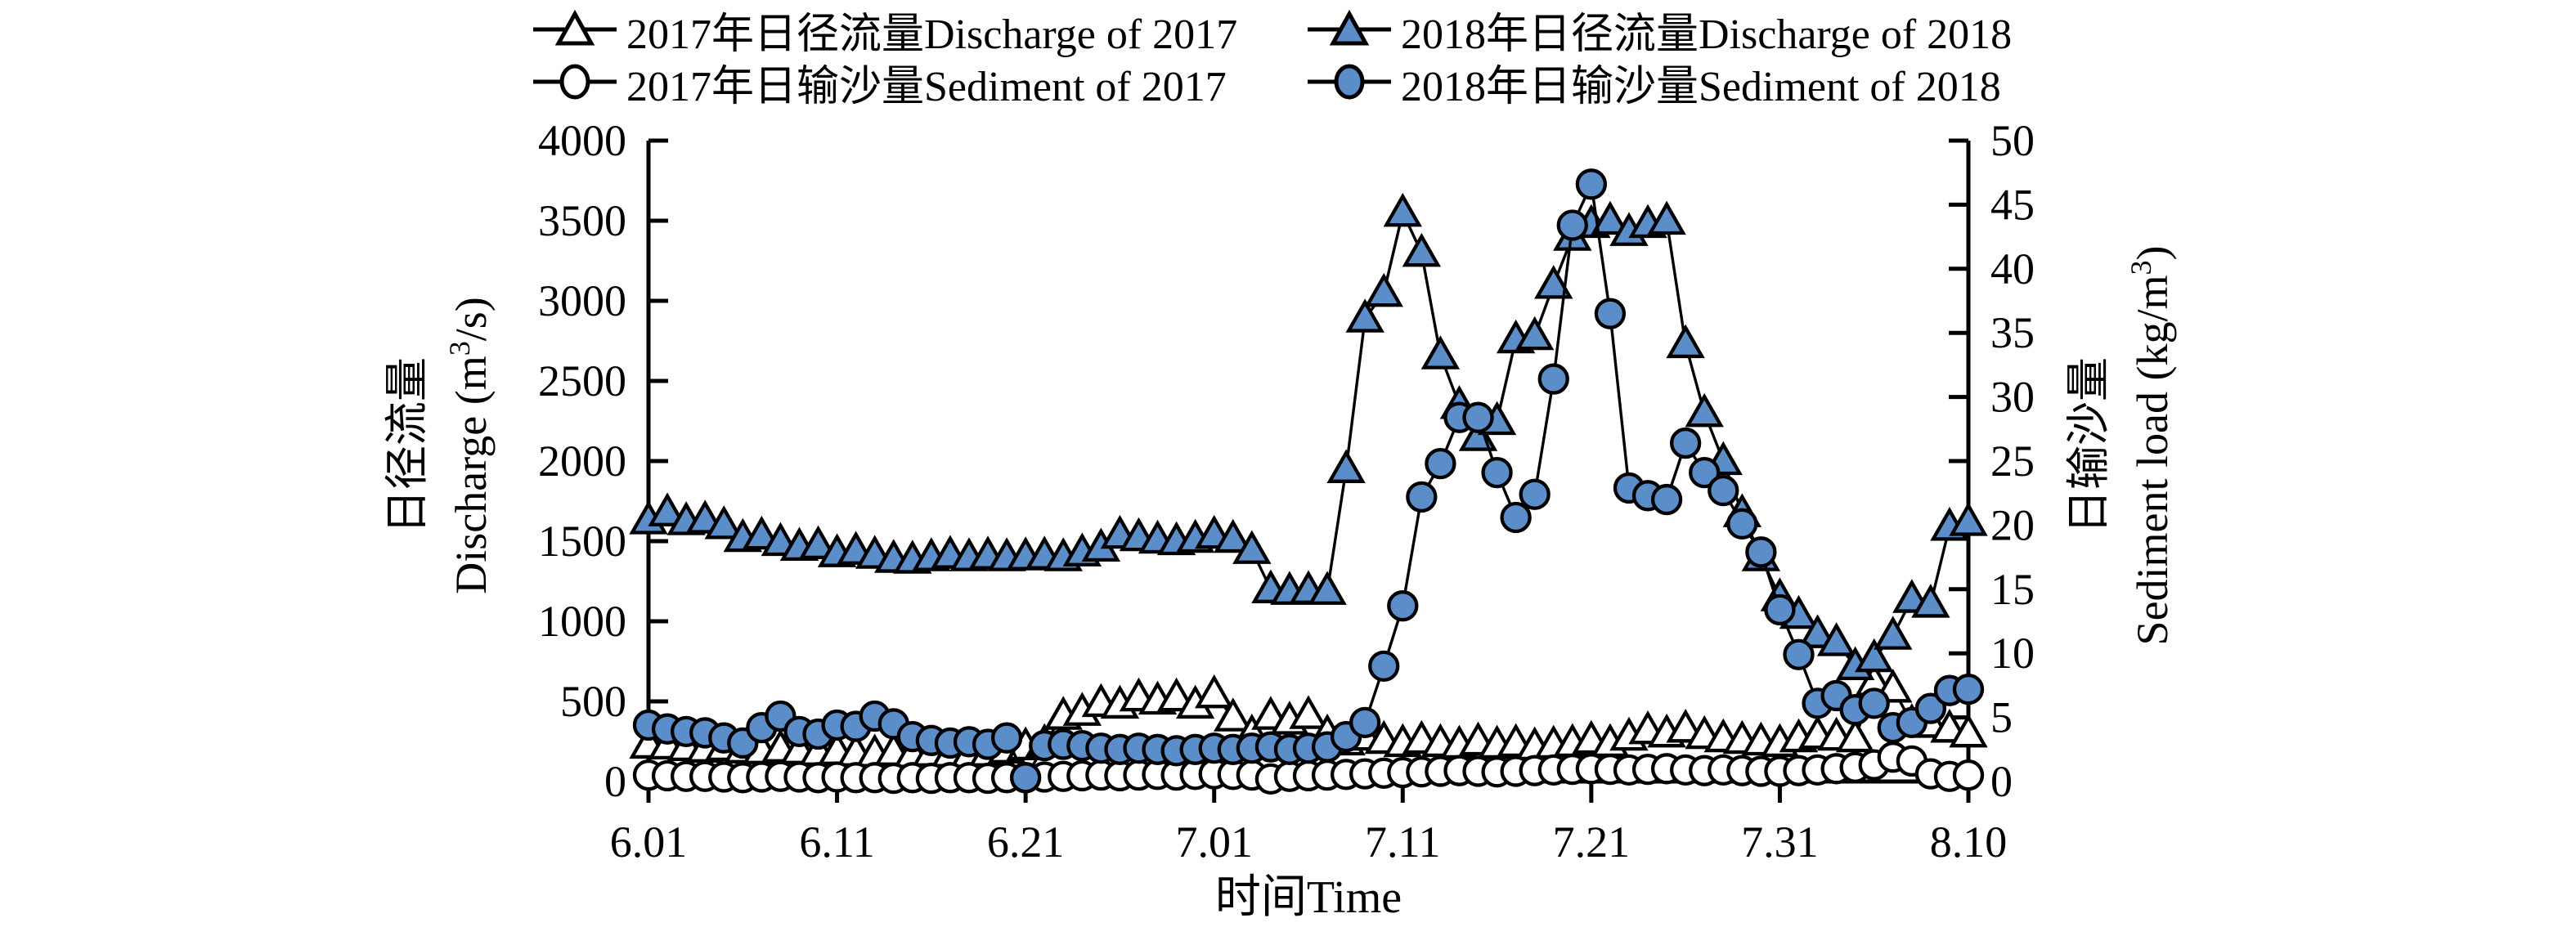  I want to click on left-tick-label: 2000, so click(582, 462).